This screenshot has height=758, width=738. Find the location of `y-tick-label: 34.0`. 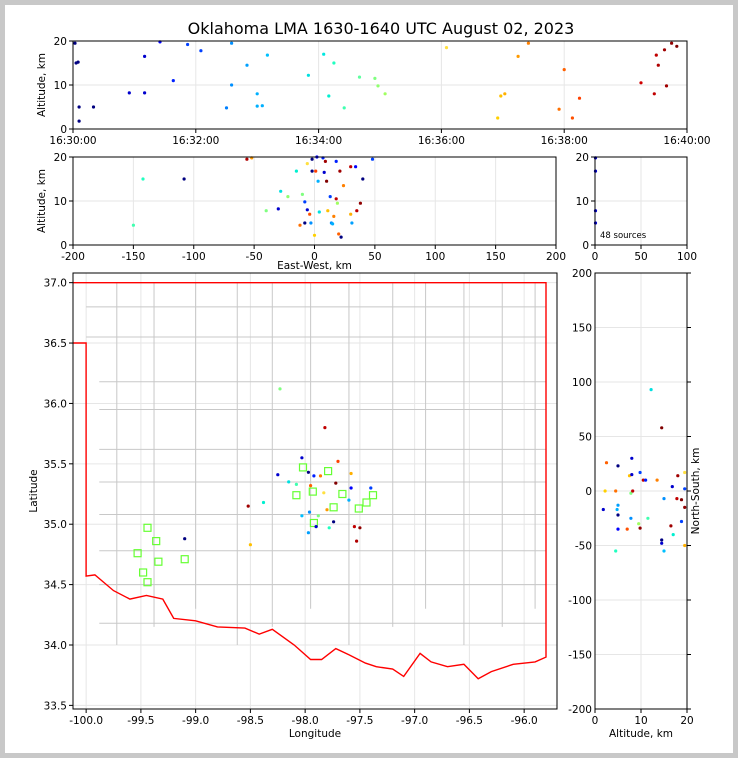

y-tick-label: 34.0 is located at coordinates (55, 646).